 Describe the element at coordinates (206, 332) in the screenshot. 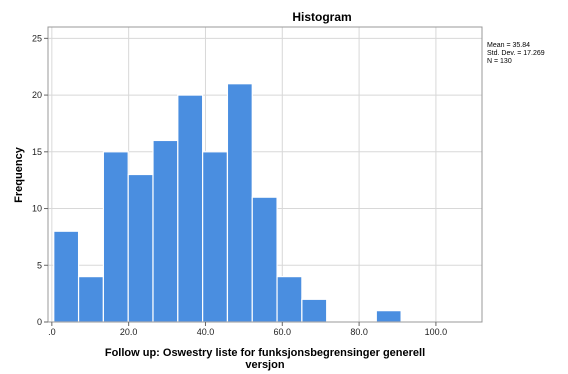

I see `x-tick-label: 40.0` at that location.